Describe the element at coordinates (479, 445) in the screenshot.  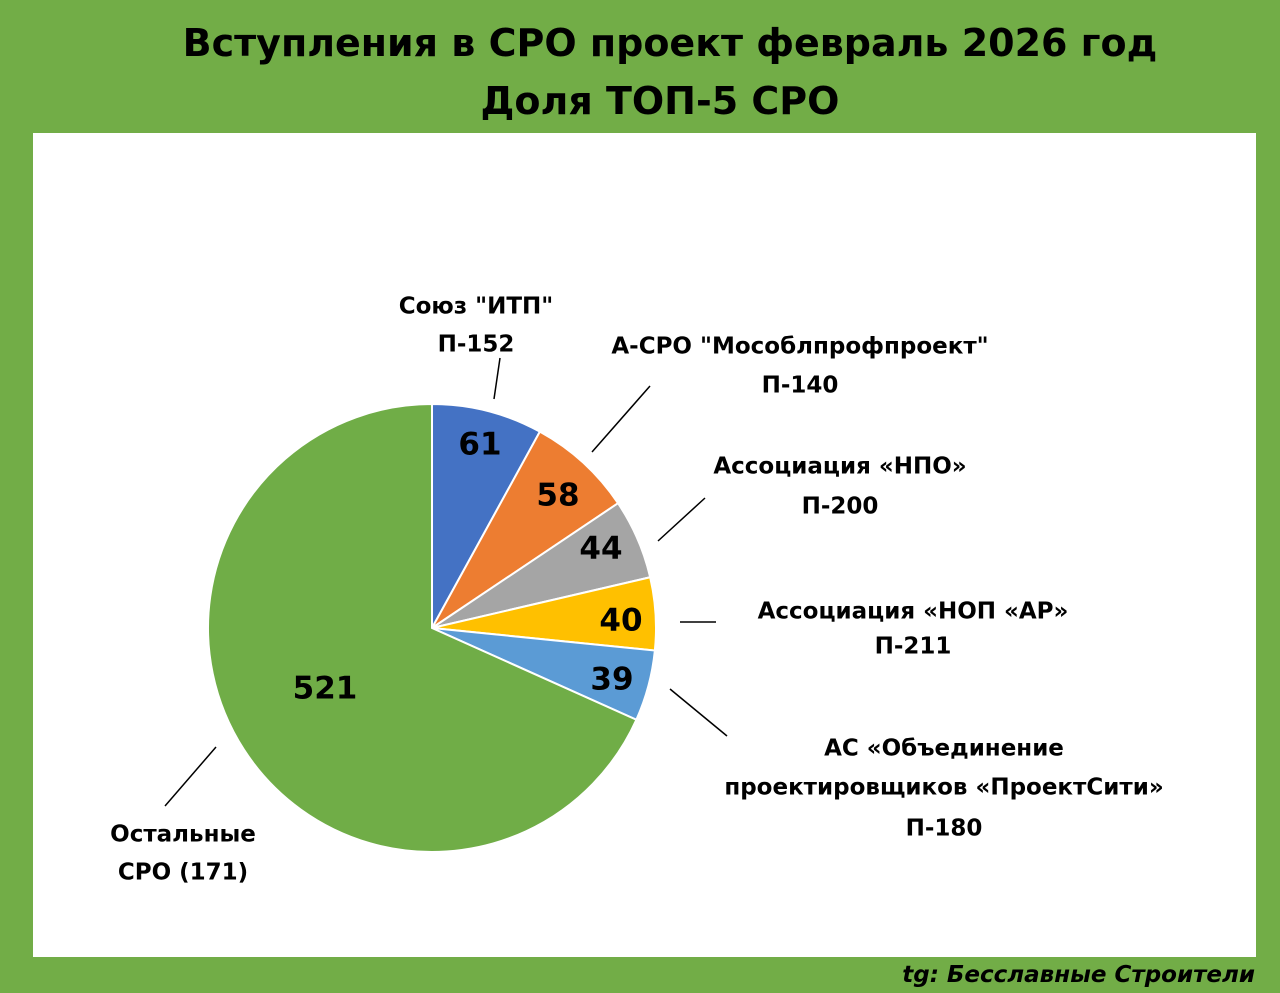
I see `slice-value-label: 61` at that location.